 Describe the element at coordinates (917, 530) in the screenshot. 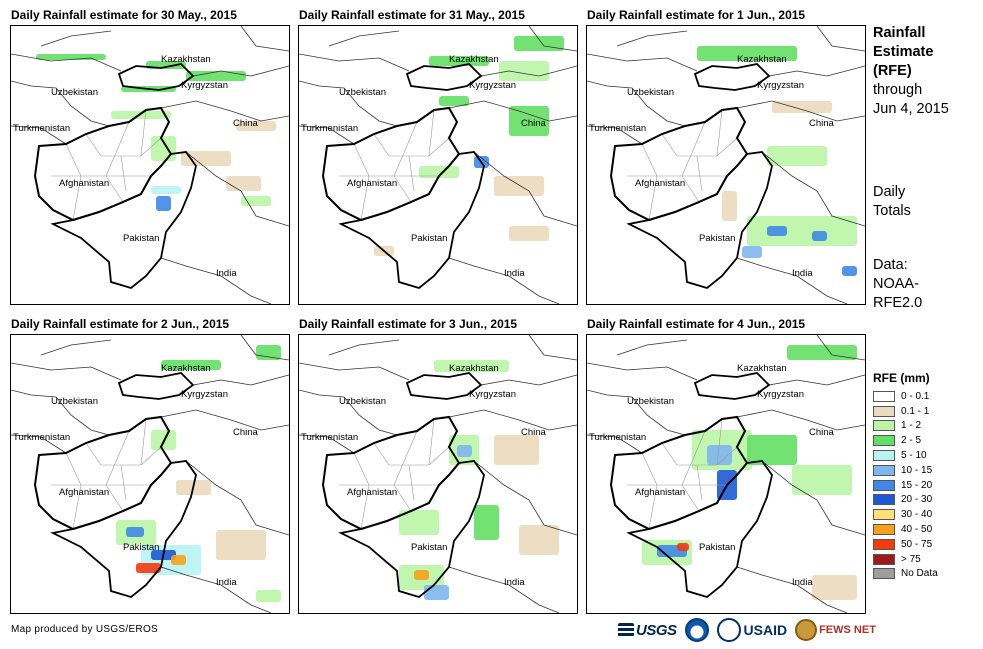

I see `legend-label: 40 - 50` at that location.